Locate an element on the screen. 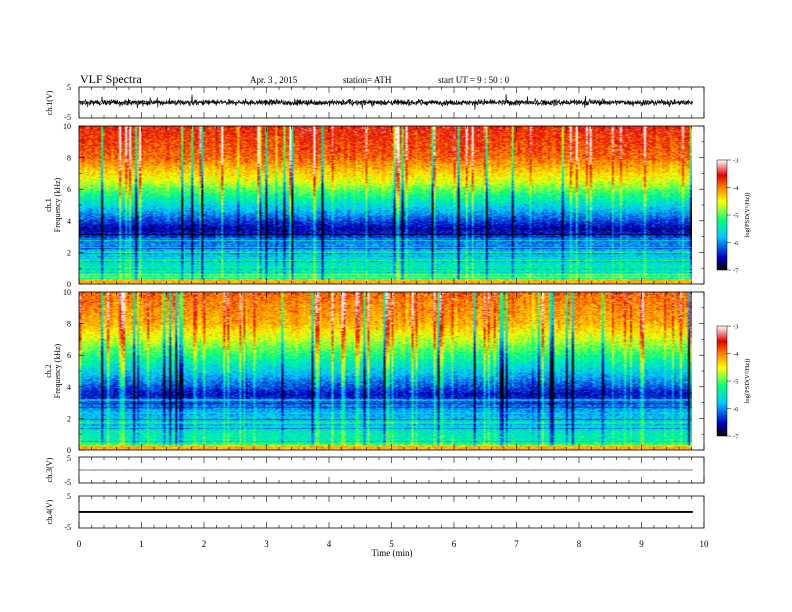 Image resolution: width=792 pixels, height=612 pixels. ch1-colorbar: -3 -4 -5 -6 -7 log(PSD(V²/Hz)) is located at coordinates (733, 216).